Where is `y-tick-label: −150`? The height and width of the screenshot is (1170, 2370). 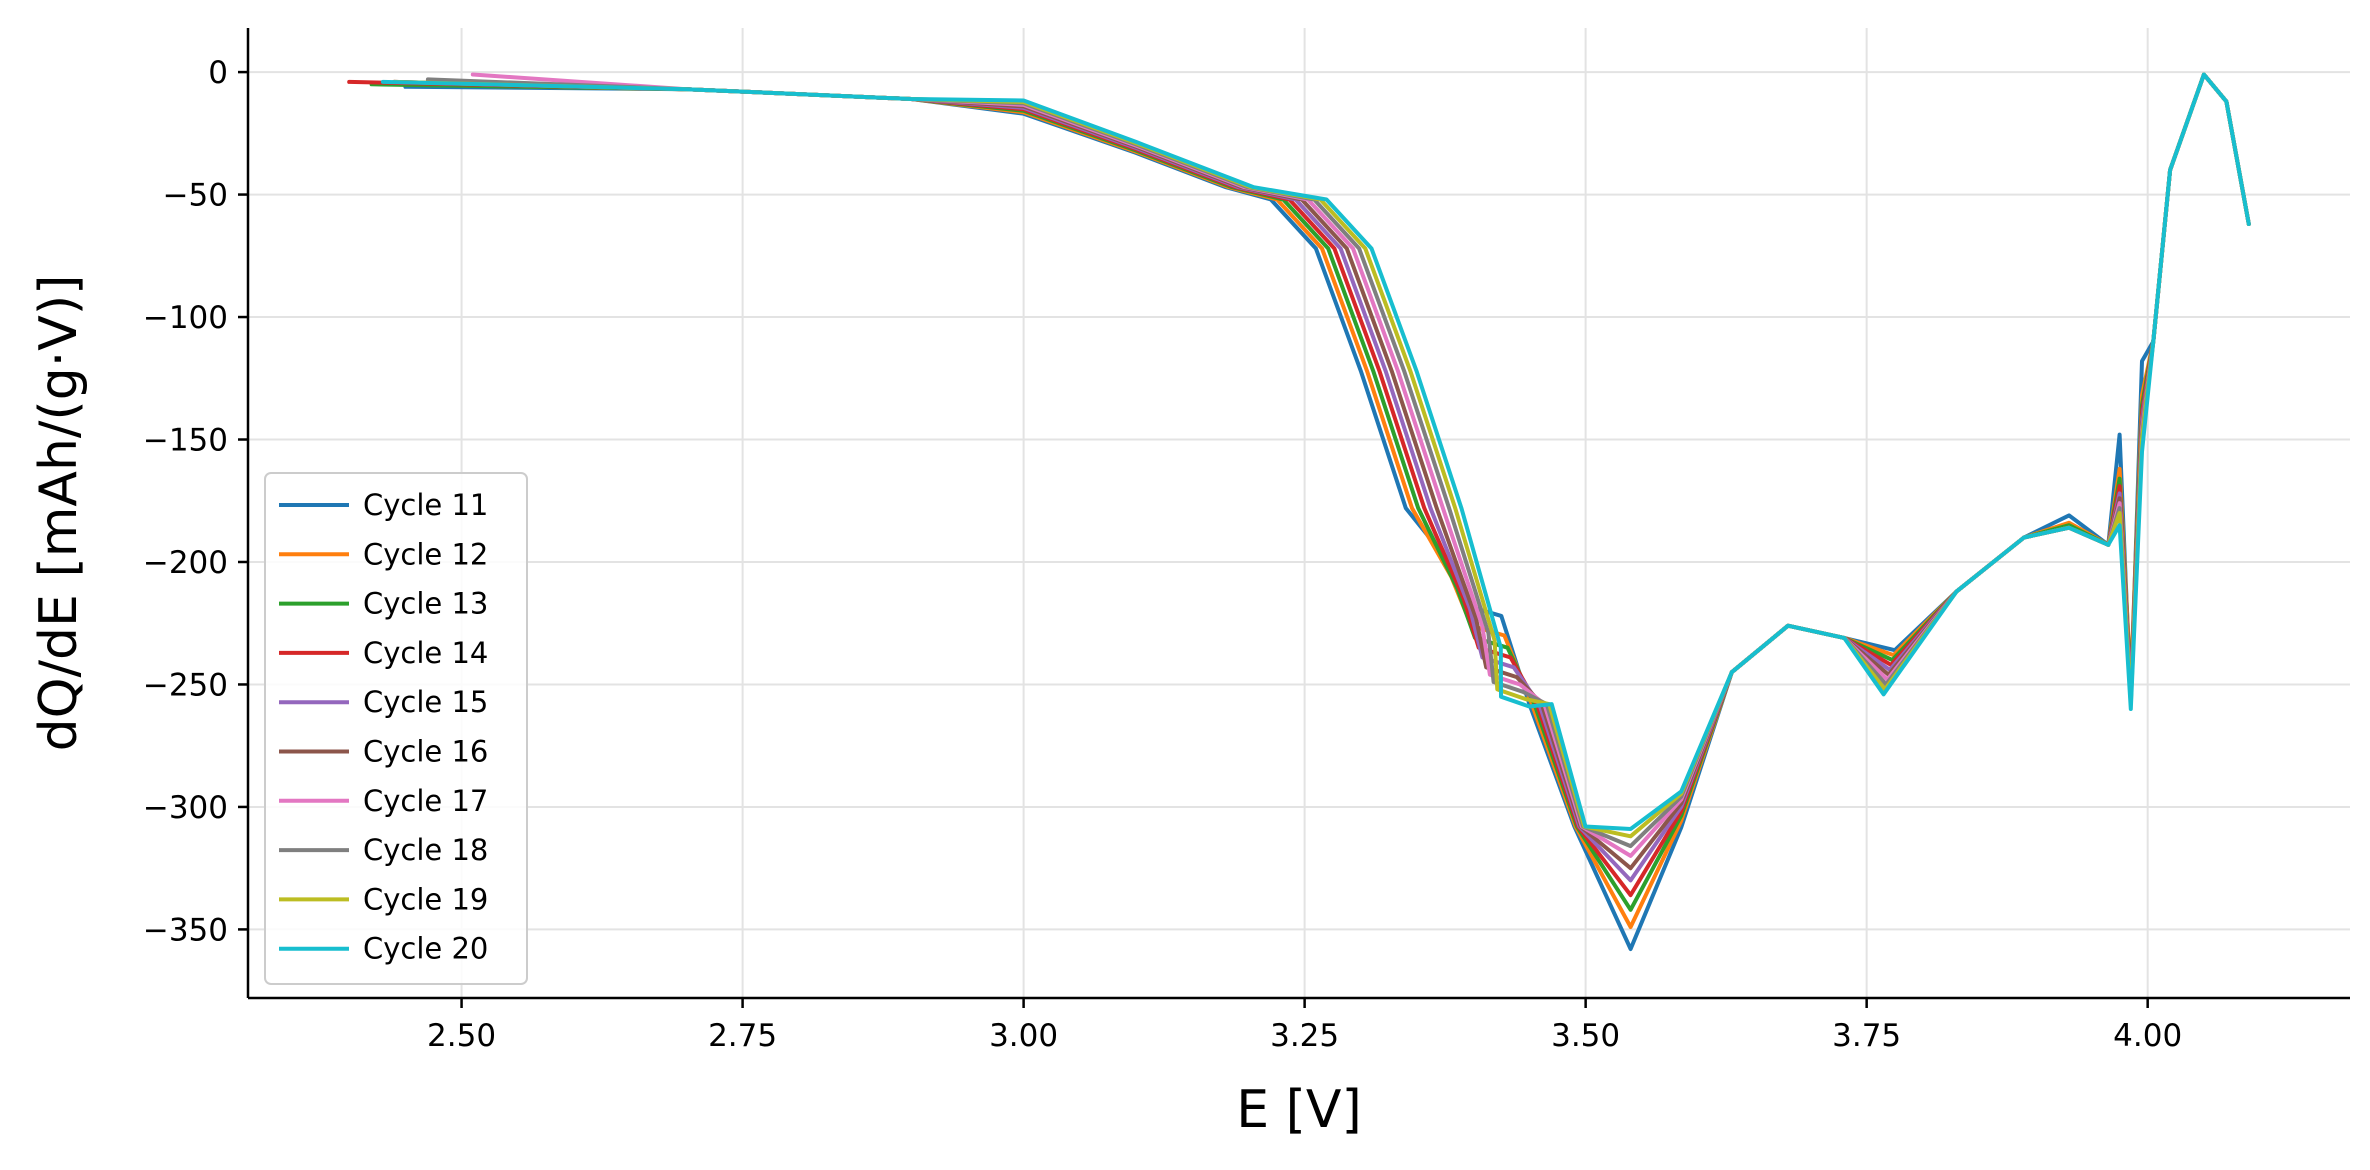 y-tick-label: −150 is located at coordinates (185, 441).